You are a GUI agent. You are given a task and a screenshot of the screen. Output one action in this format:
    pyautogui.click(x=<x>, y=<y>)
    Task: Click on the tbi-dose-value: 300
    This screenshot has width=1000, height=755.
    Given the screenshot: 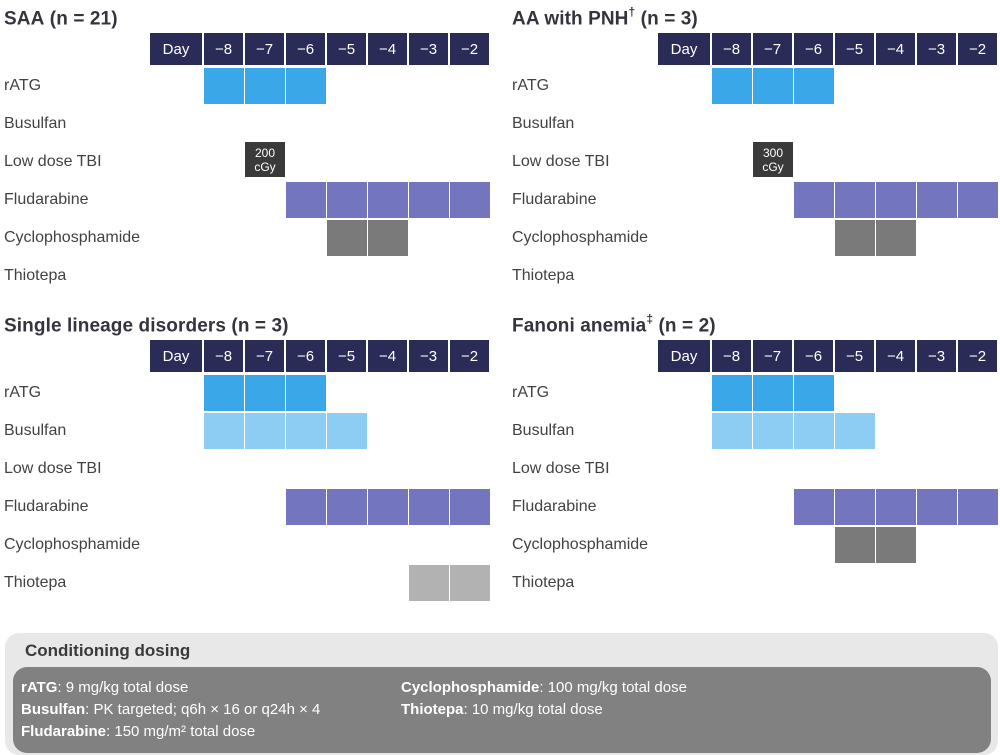 What is the action you would take?
    pyautogui.click(x=773, y=152)
    